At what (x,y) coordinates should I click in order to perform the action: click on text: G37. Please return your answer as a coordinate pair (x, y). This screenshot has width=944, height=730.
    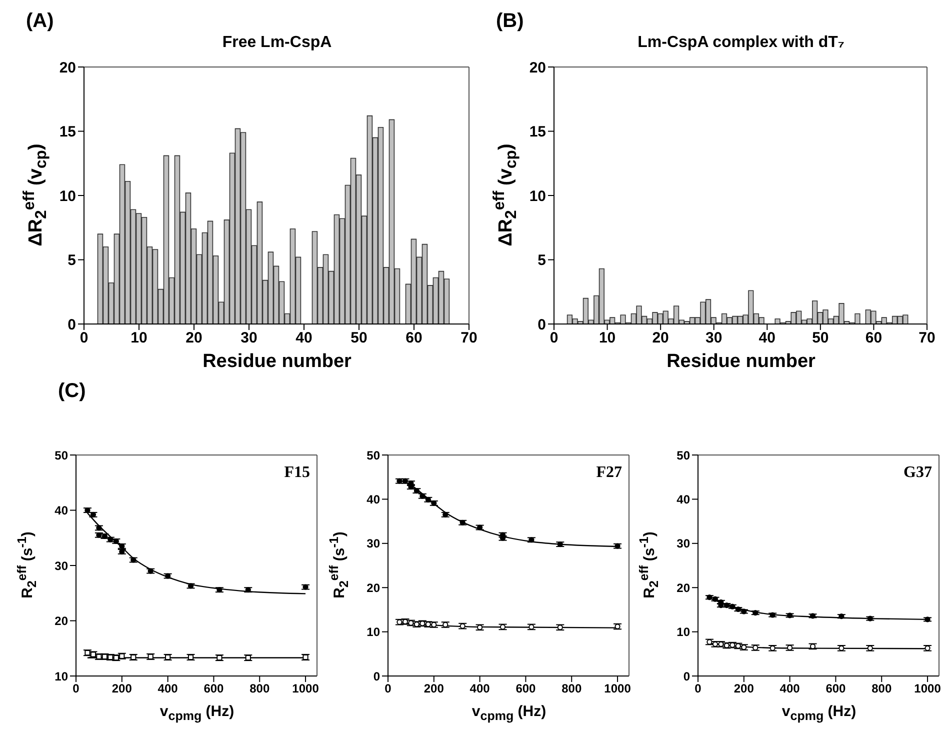
    Looking at the image, I should click on (918, 473).